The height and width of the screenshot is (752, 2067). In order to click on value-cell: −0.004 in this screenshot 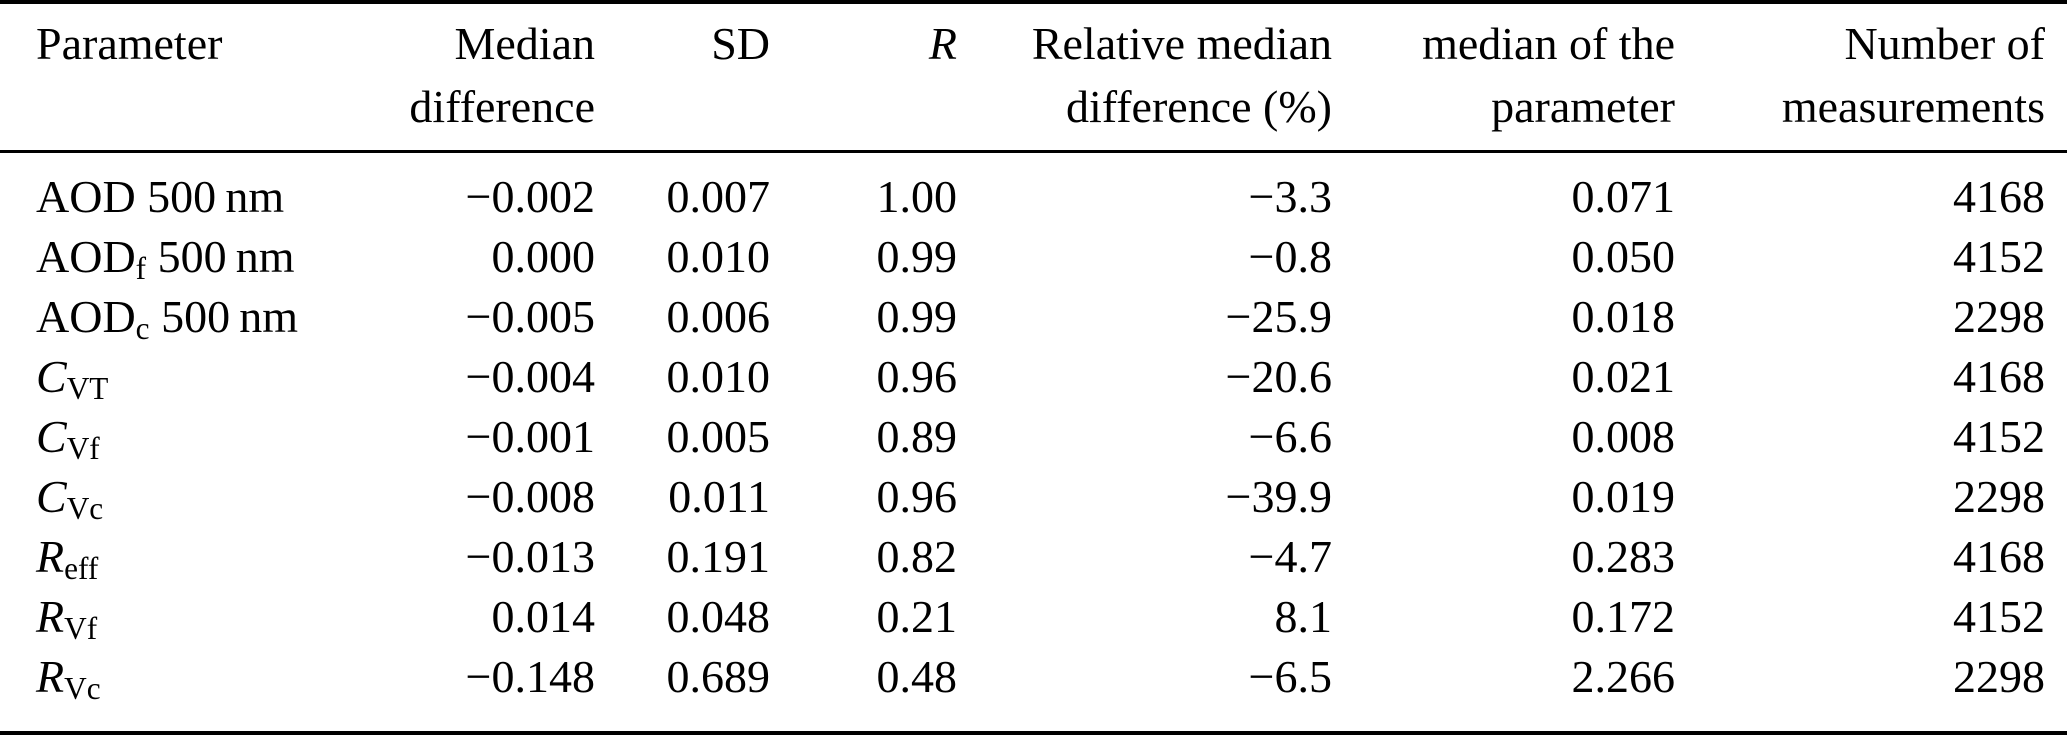, I will do `click(530, 376)`.